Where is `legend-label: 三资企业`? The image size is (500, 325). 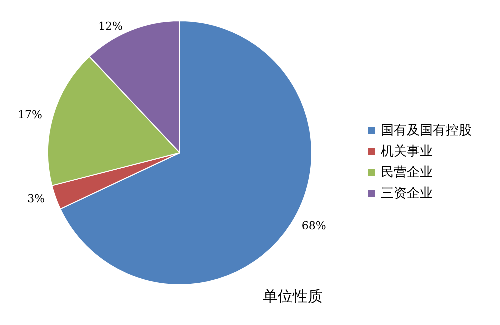 legend-label: 三资企业 is located at coordinates (407, 194).